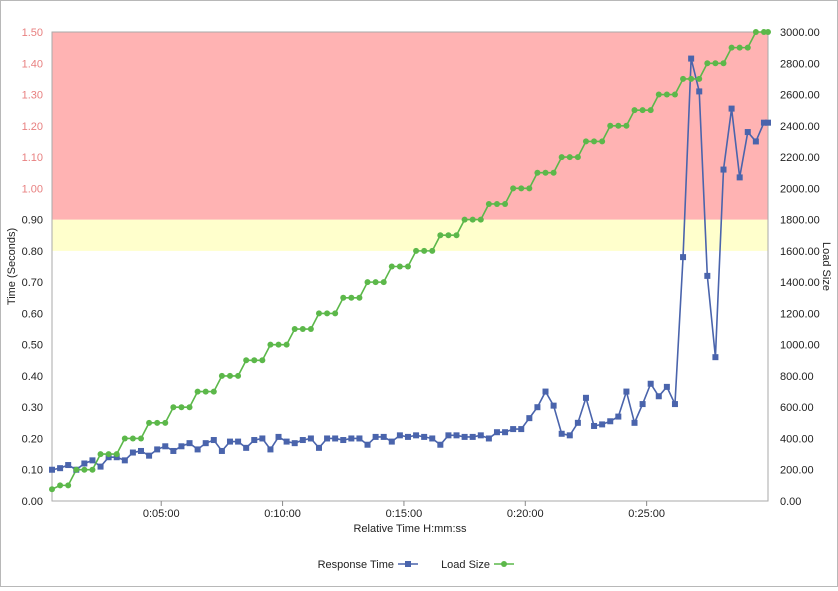 This screenshot has width=838, height=591. What do you see at coordinates (800, 127) in the screenshot?
I see `y-right-tick-label: 2400.00` at bounding box center [800, 127].